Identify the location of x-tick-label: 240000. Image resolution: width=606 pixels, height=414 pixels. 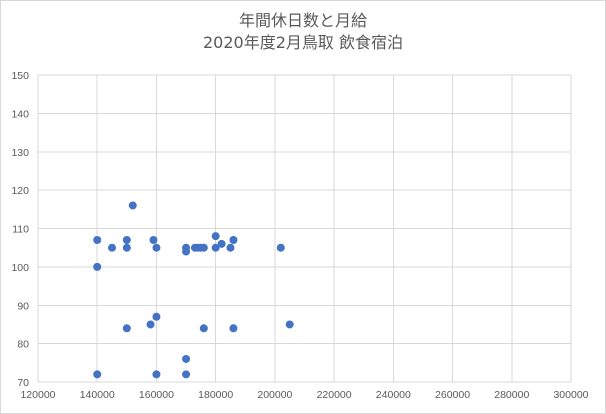
(393, 395).